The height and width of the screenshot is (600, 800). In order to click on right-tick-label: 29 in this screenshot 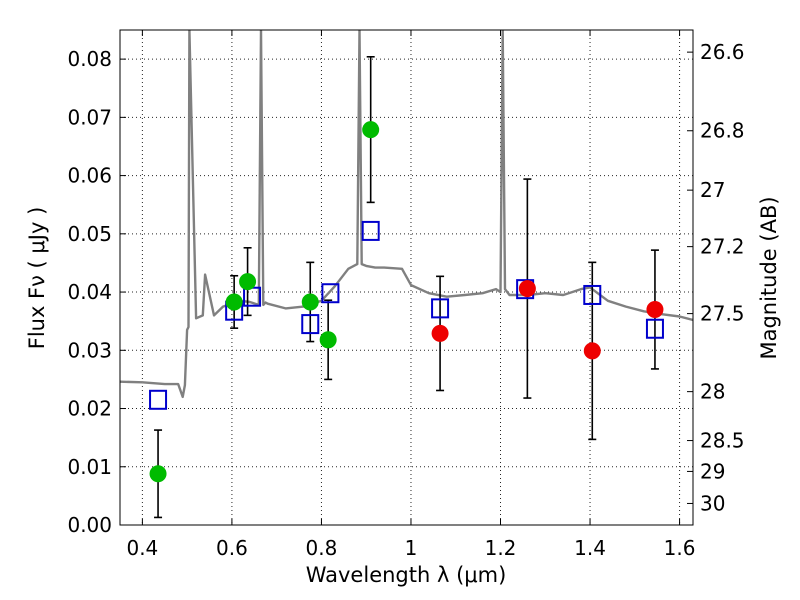, I will do `click(712, 471)`.